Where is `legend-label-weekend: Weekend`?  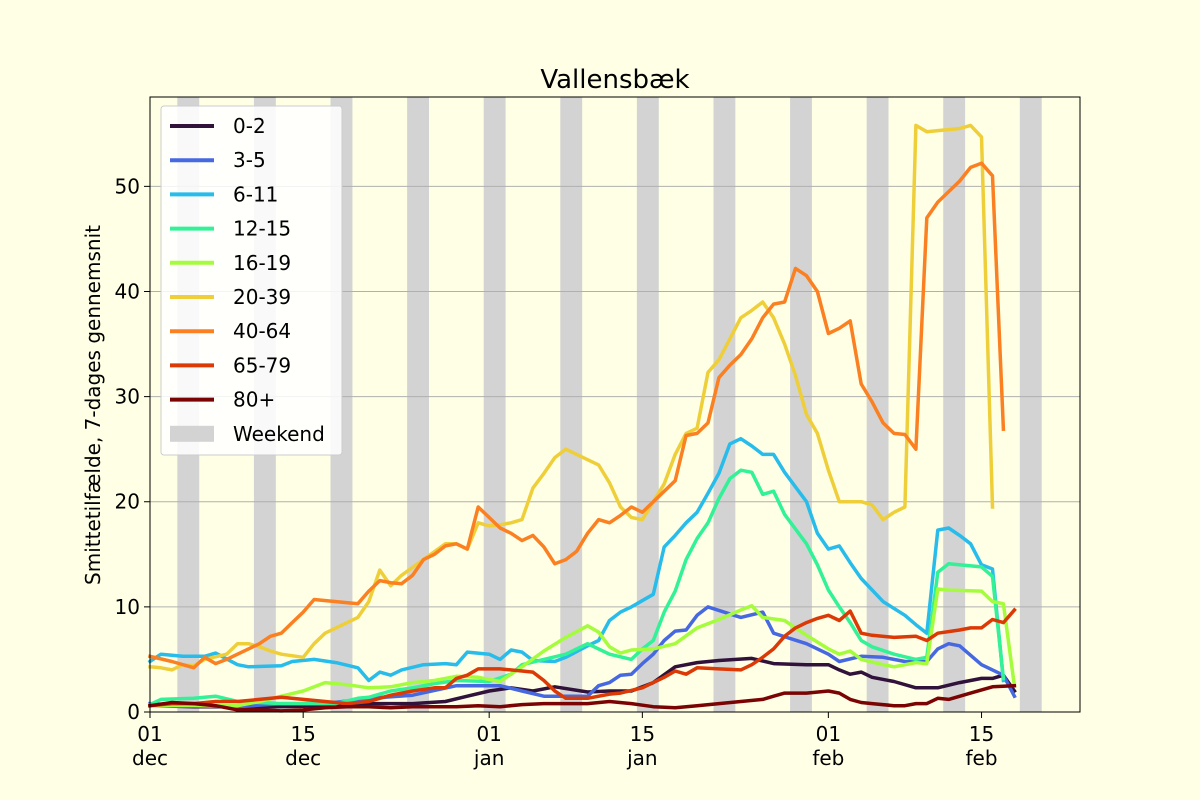
legend-label-weekend: Weekend is located at coordinates (279, 434).